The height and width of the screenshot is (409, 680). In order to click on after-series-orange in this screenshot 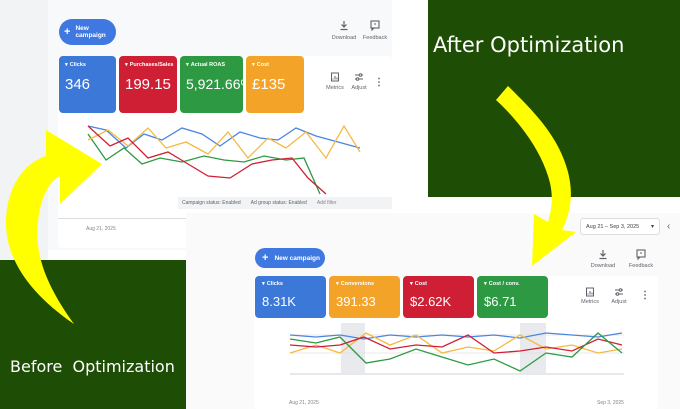, I will do `click(456, 343)`.